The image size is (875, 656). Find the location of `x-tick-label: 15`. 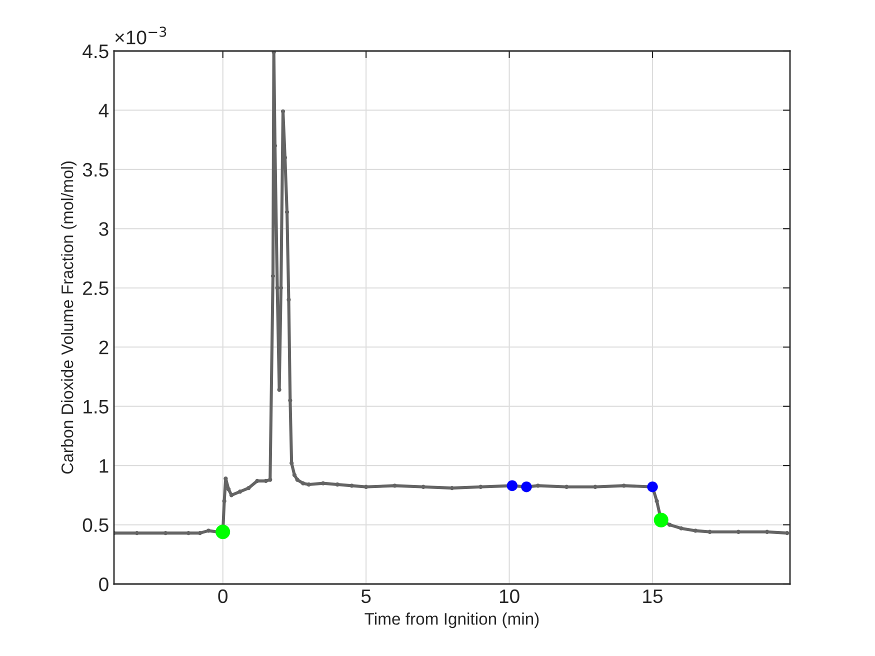

x-tick-label: 15 is located at coordinates (653, 597).